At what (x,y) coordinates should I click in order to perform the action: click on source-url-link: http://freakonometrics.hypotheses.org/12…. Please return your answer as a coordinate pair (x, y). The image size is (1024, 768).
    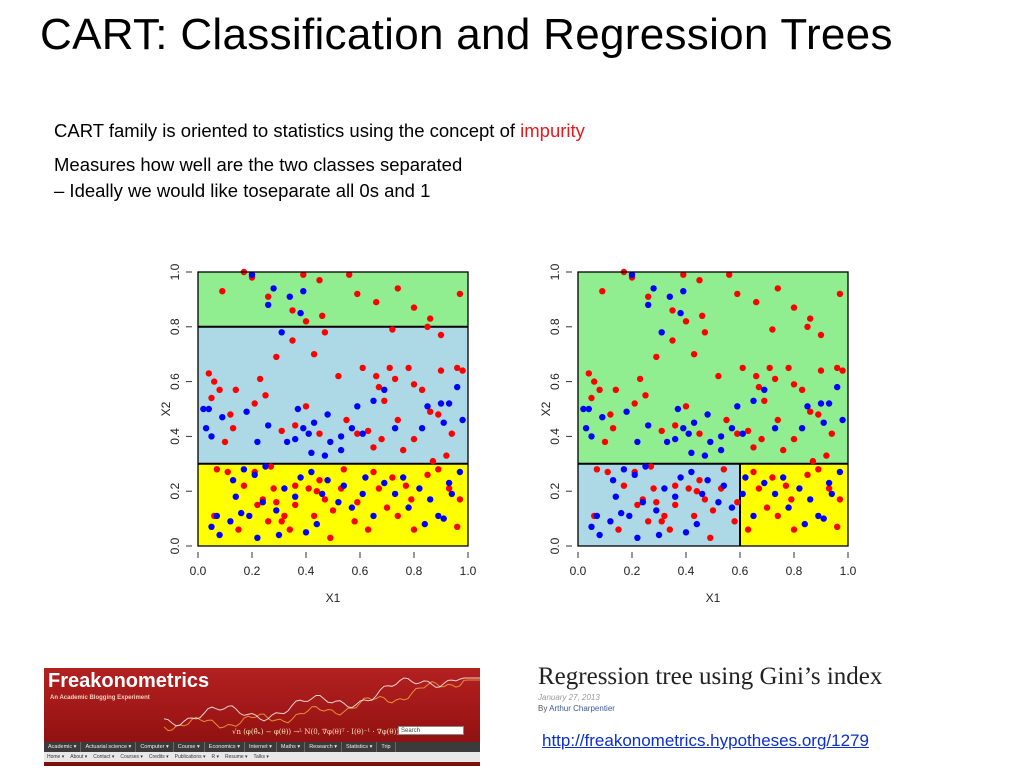
    Looking at the image, I should click on (705, 740).